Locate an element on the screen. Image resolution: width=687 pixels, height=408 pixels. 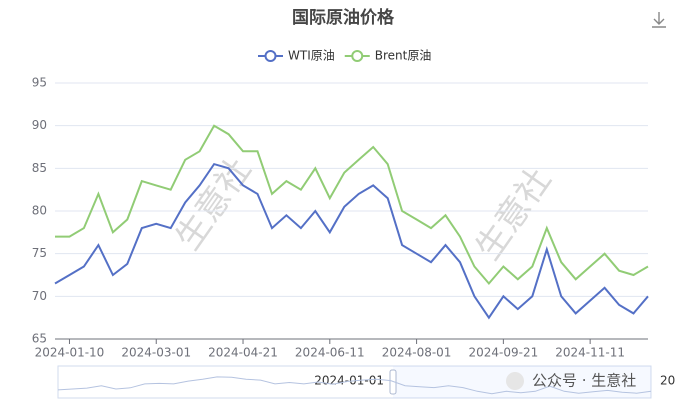
y-tick-label: 70 is located at coordinates (39, 296).